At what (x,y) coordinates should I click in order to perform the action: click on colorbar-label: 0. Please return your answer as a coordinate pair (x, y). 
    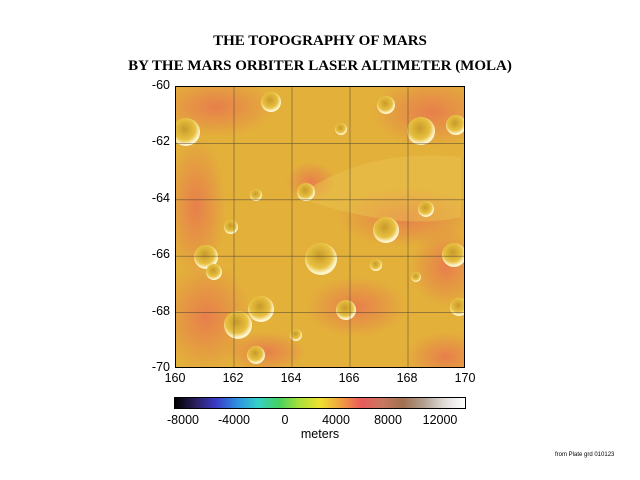
    Looking at the image, I should click on (285, 420).